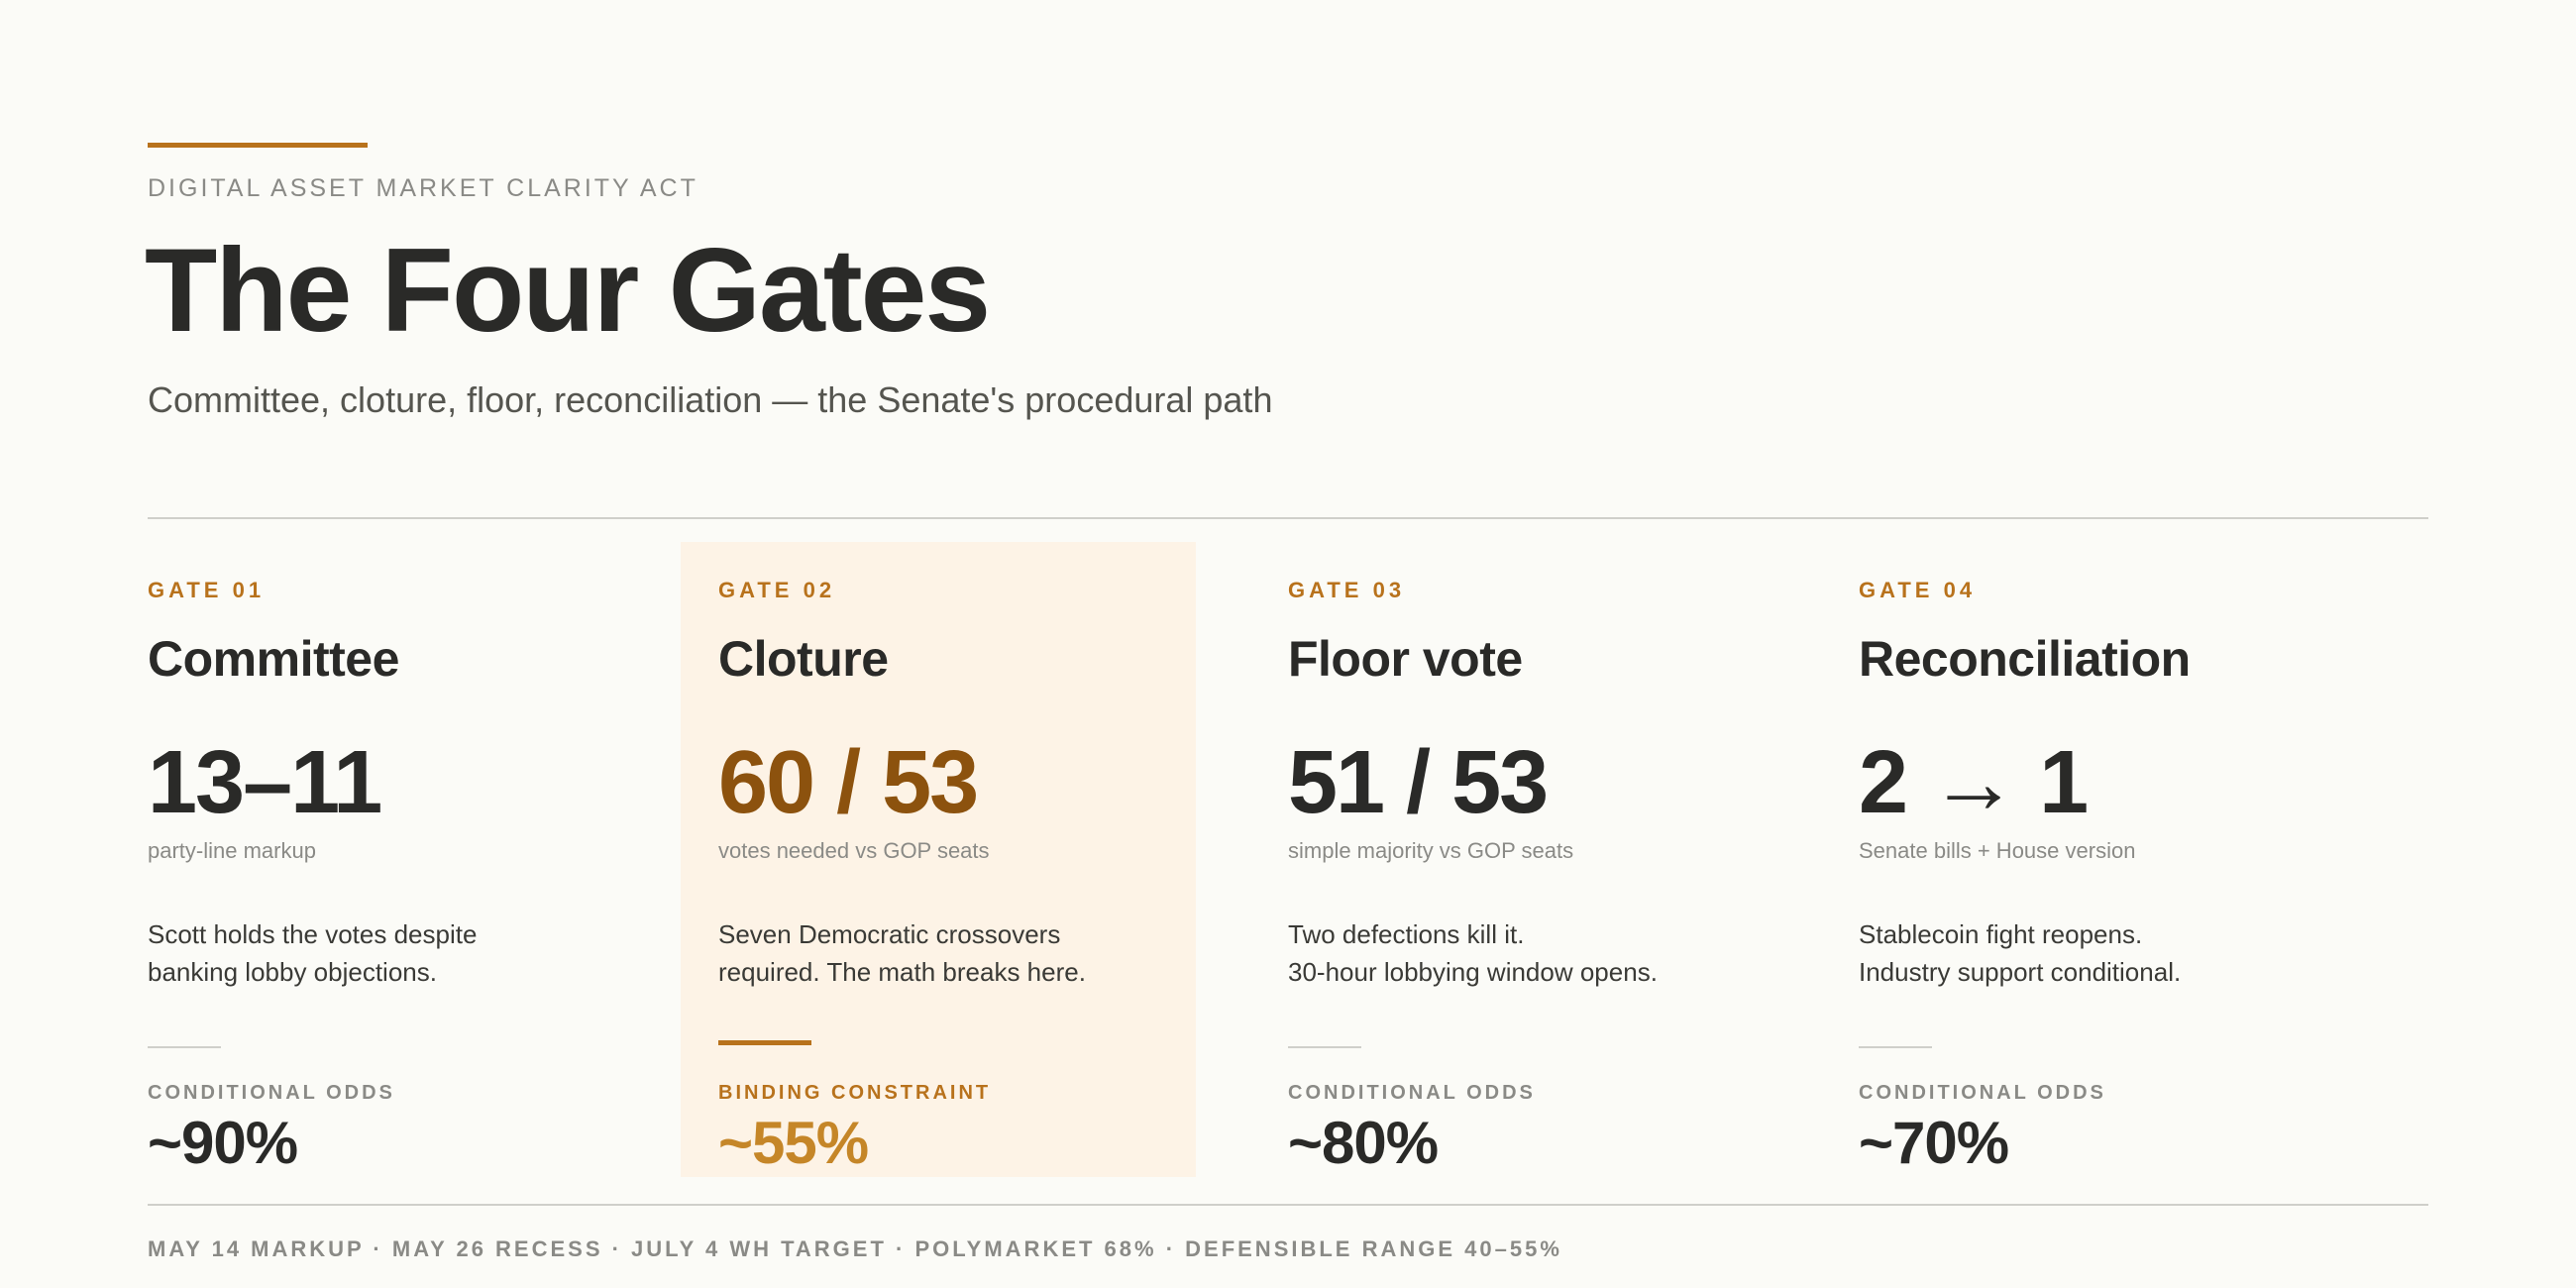 The image size is (2576, 1288). I want to click on gate-figure-caption: party-line markup, so click(232, 851).